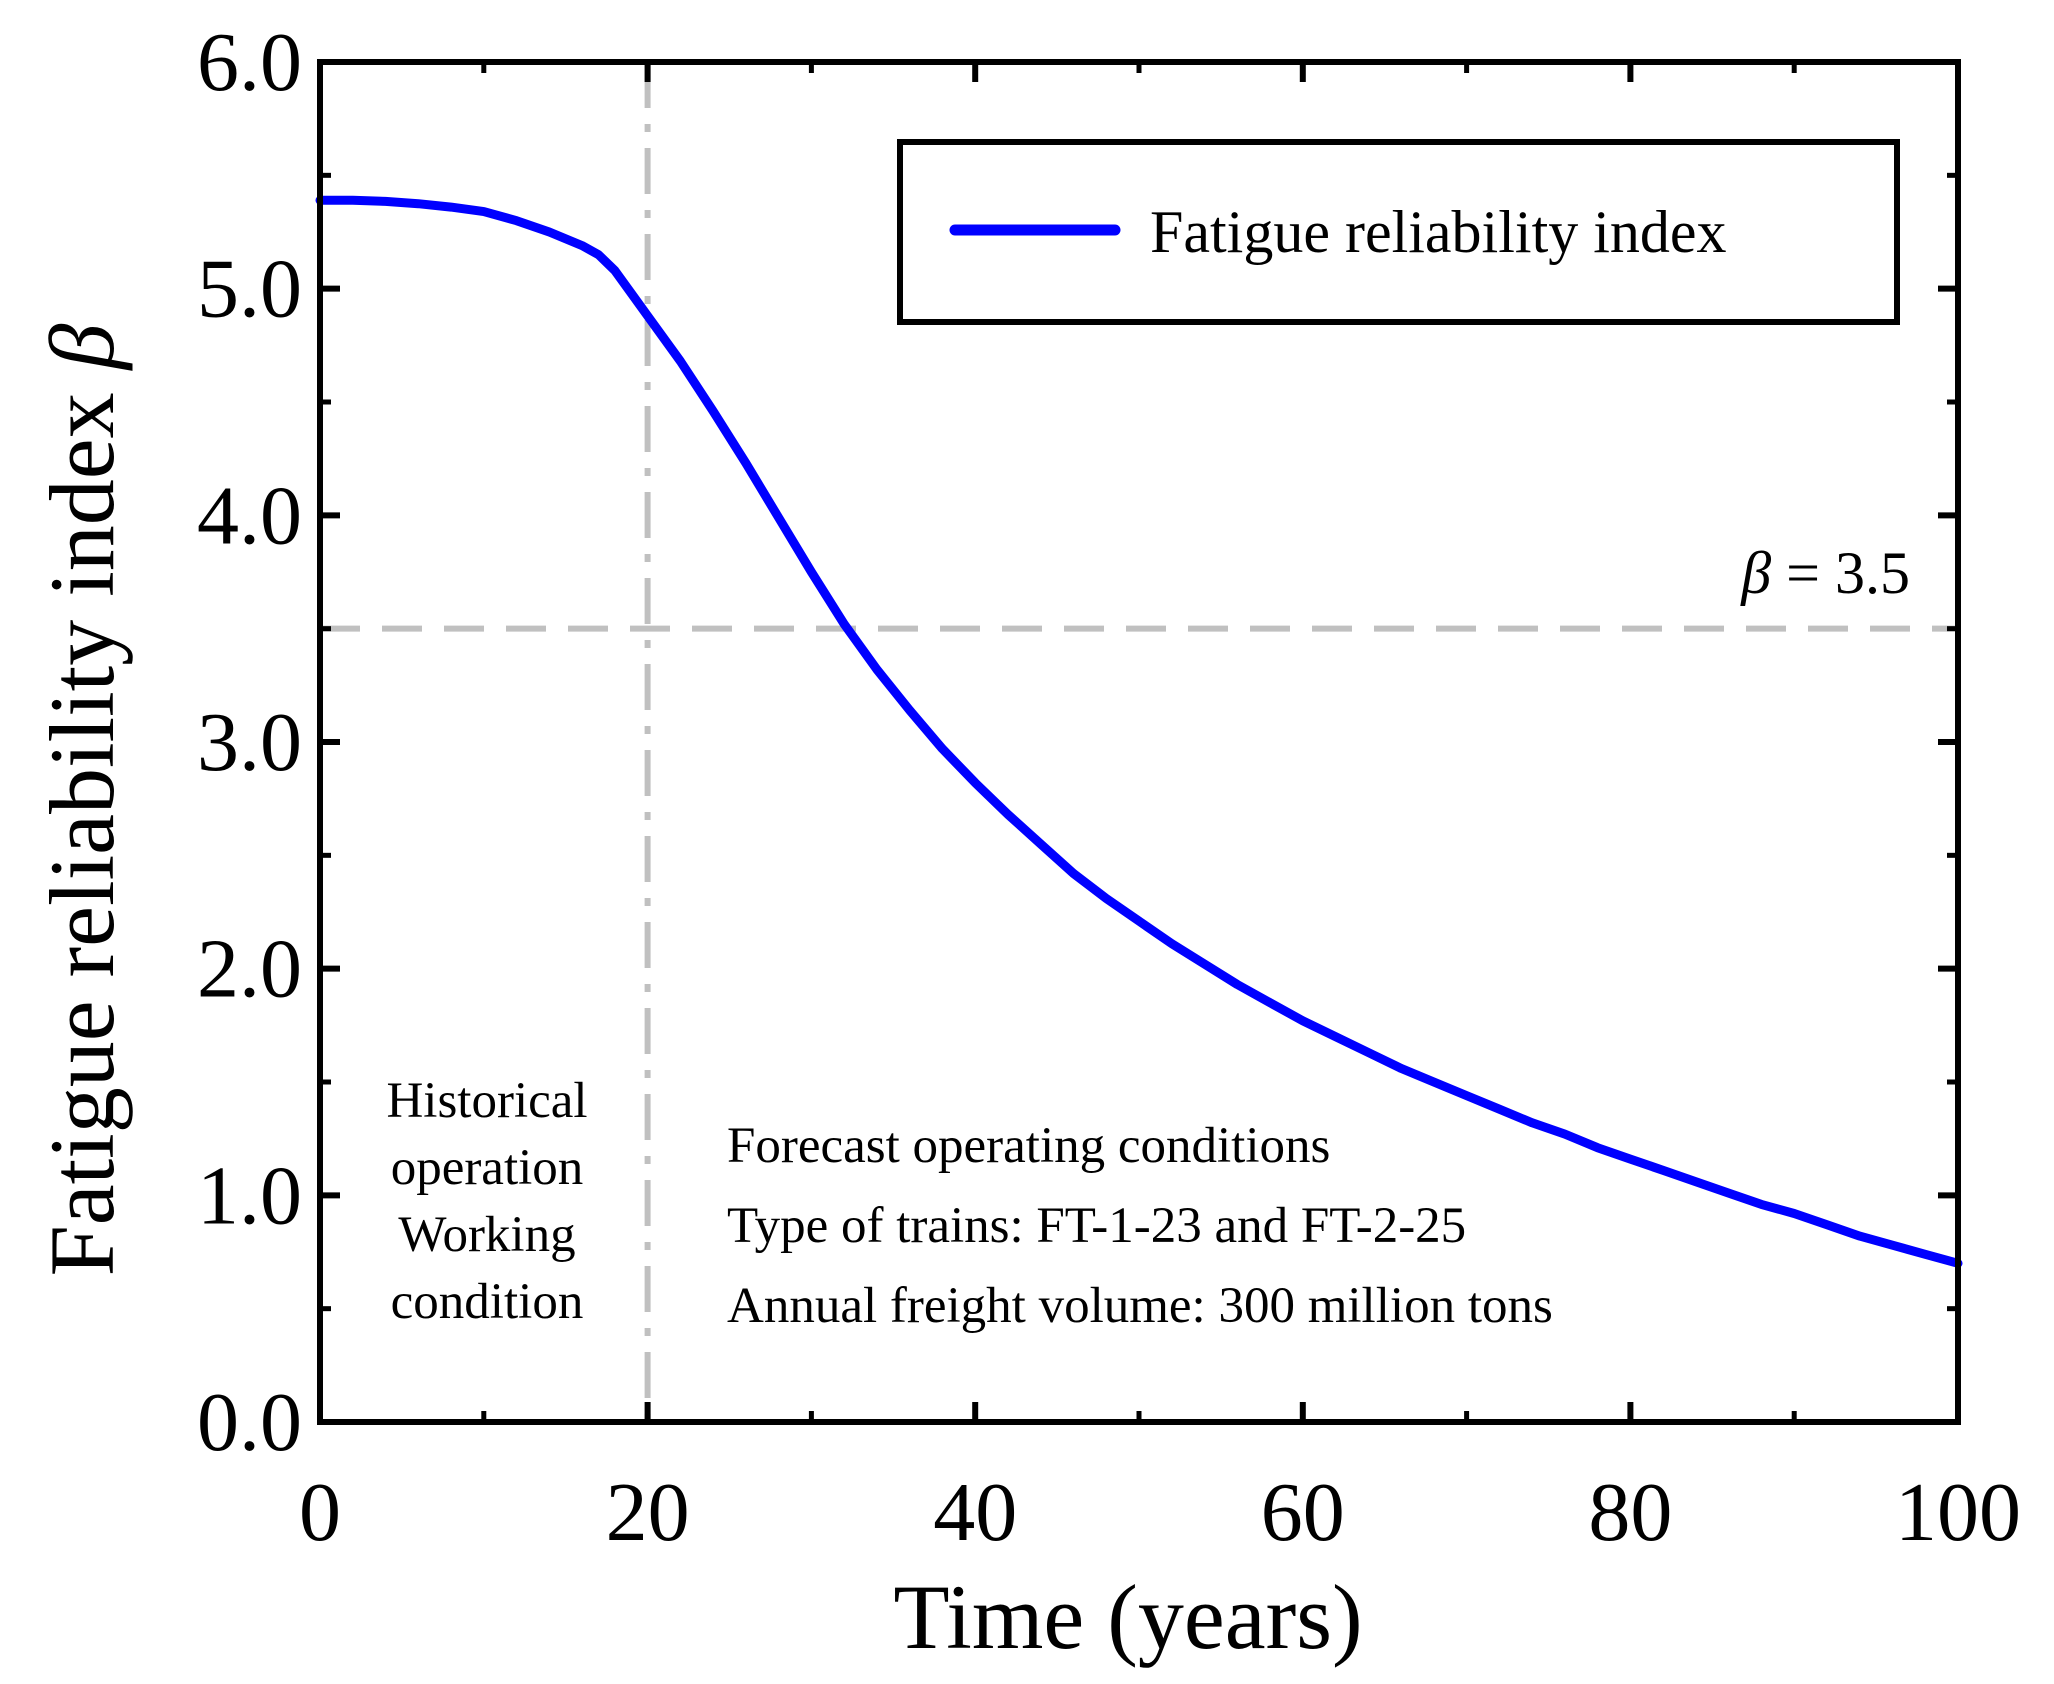  Describe the element at coordinates (249, 289) in the screenshot. I see `y-tick-label: 5.0` at that location.